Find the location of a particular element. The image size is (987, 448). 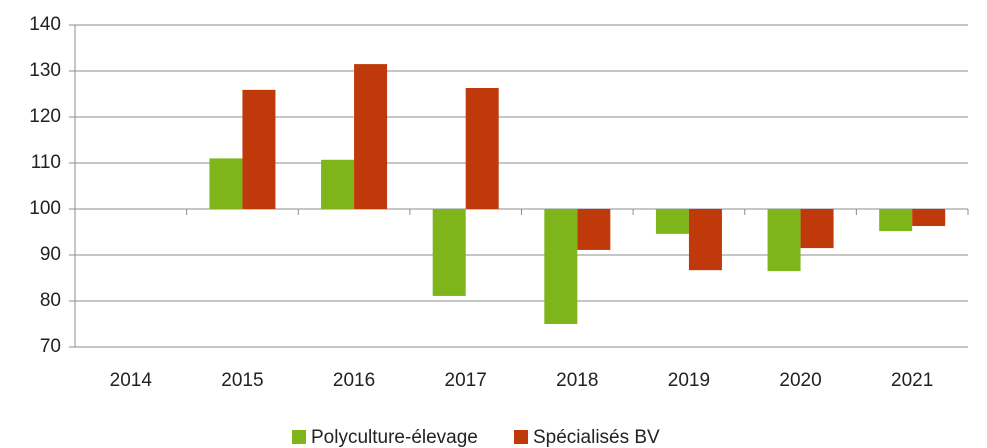

y-tick-label: 130 is located at coordinates (45, 70).